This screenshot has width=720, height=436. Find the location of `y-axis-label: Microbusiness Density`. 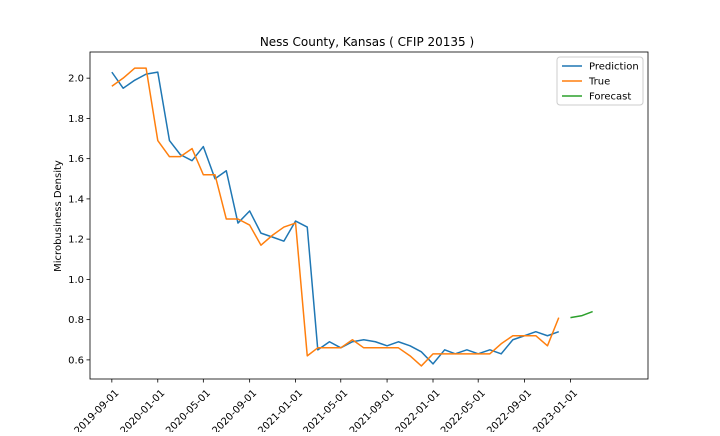

y-axis-label: Microbusiness Density is located at coordinates (58, 216).